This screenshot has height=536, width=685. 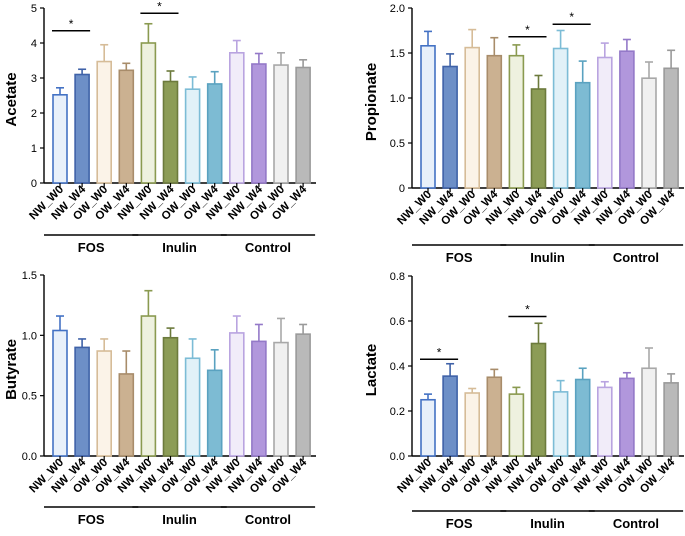 I want to click on y-tick-label: 3, so click(x=34, y=79).